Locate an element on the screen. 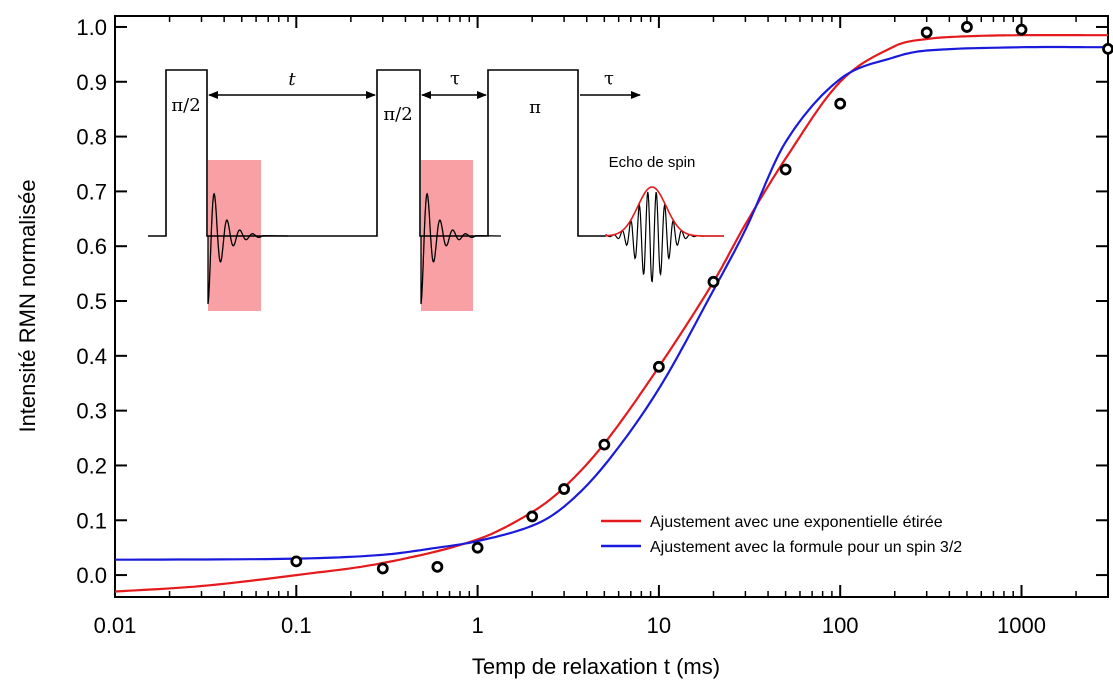 The height and width of the screenshot is (682, 1113). x-tick-label: 1000 is located at coordinates (1021, 625).